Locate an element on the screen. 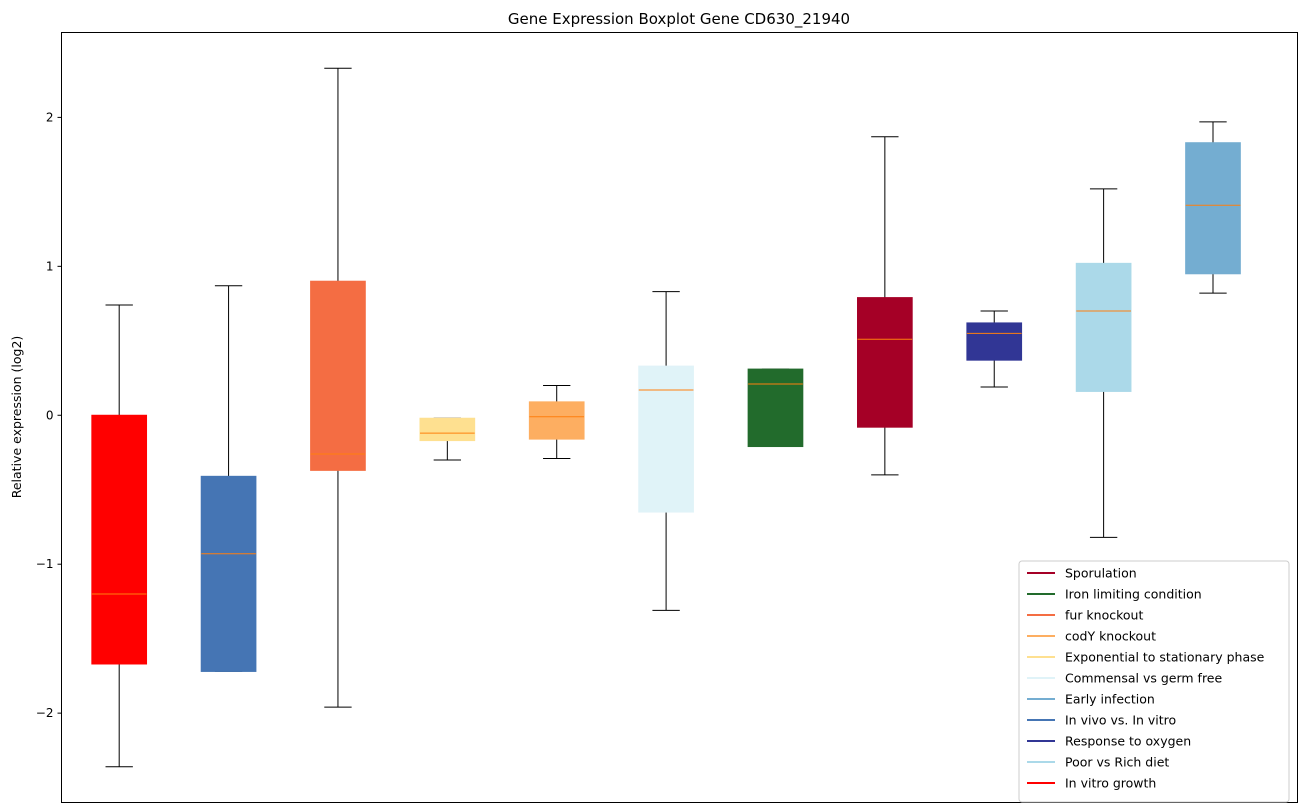 The width and height of the screenshot is (1309, 812). legend-entry: Exponential to stationary phase is located at coordinates (1146, 657).